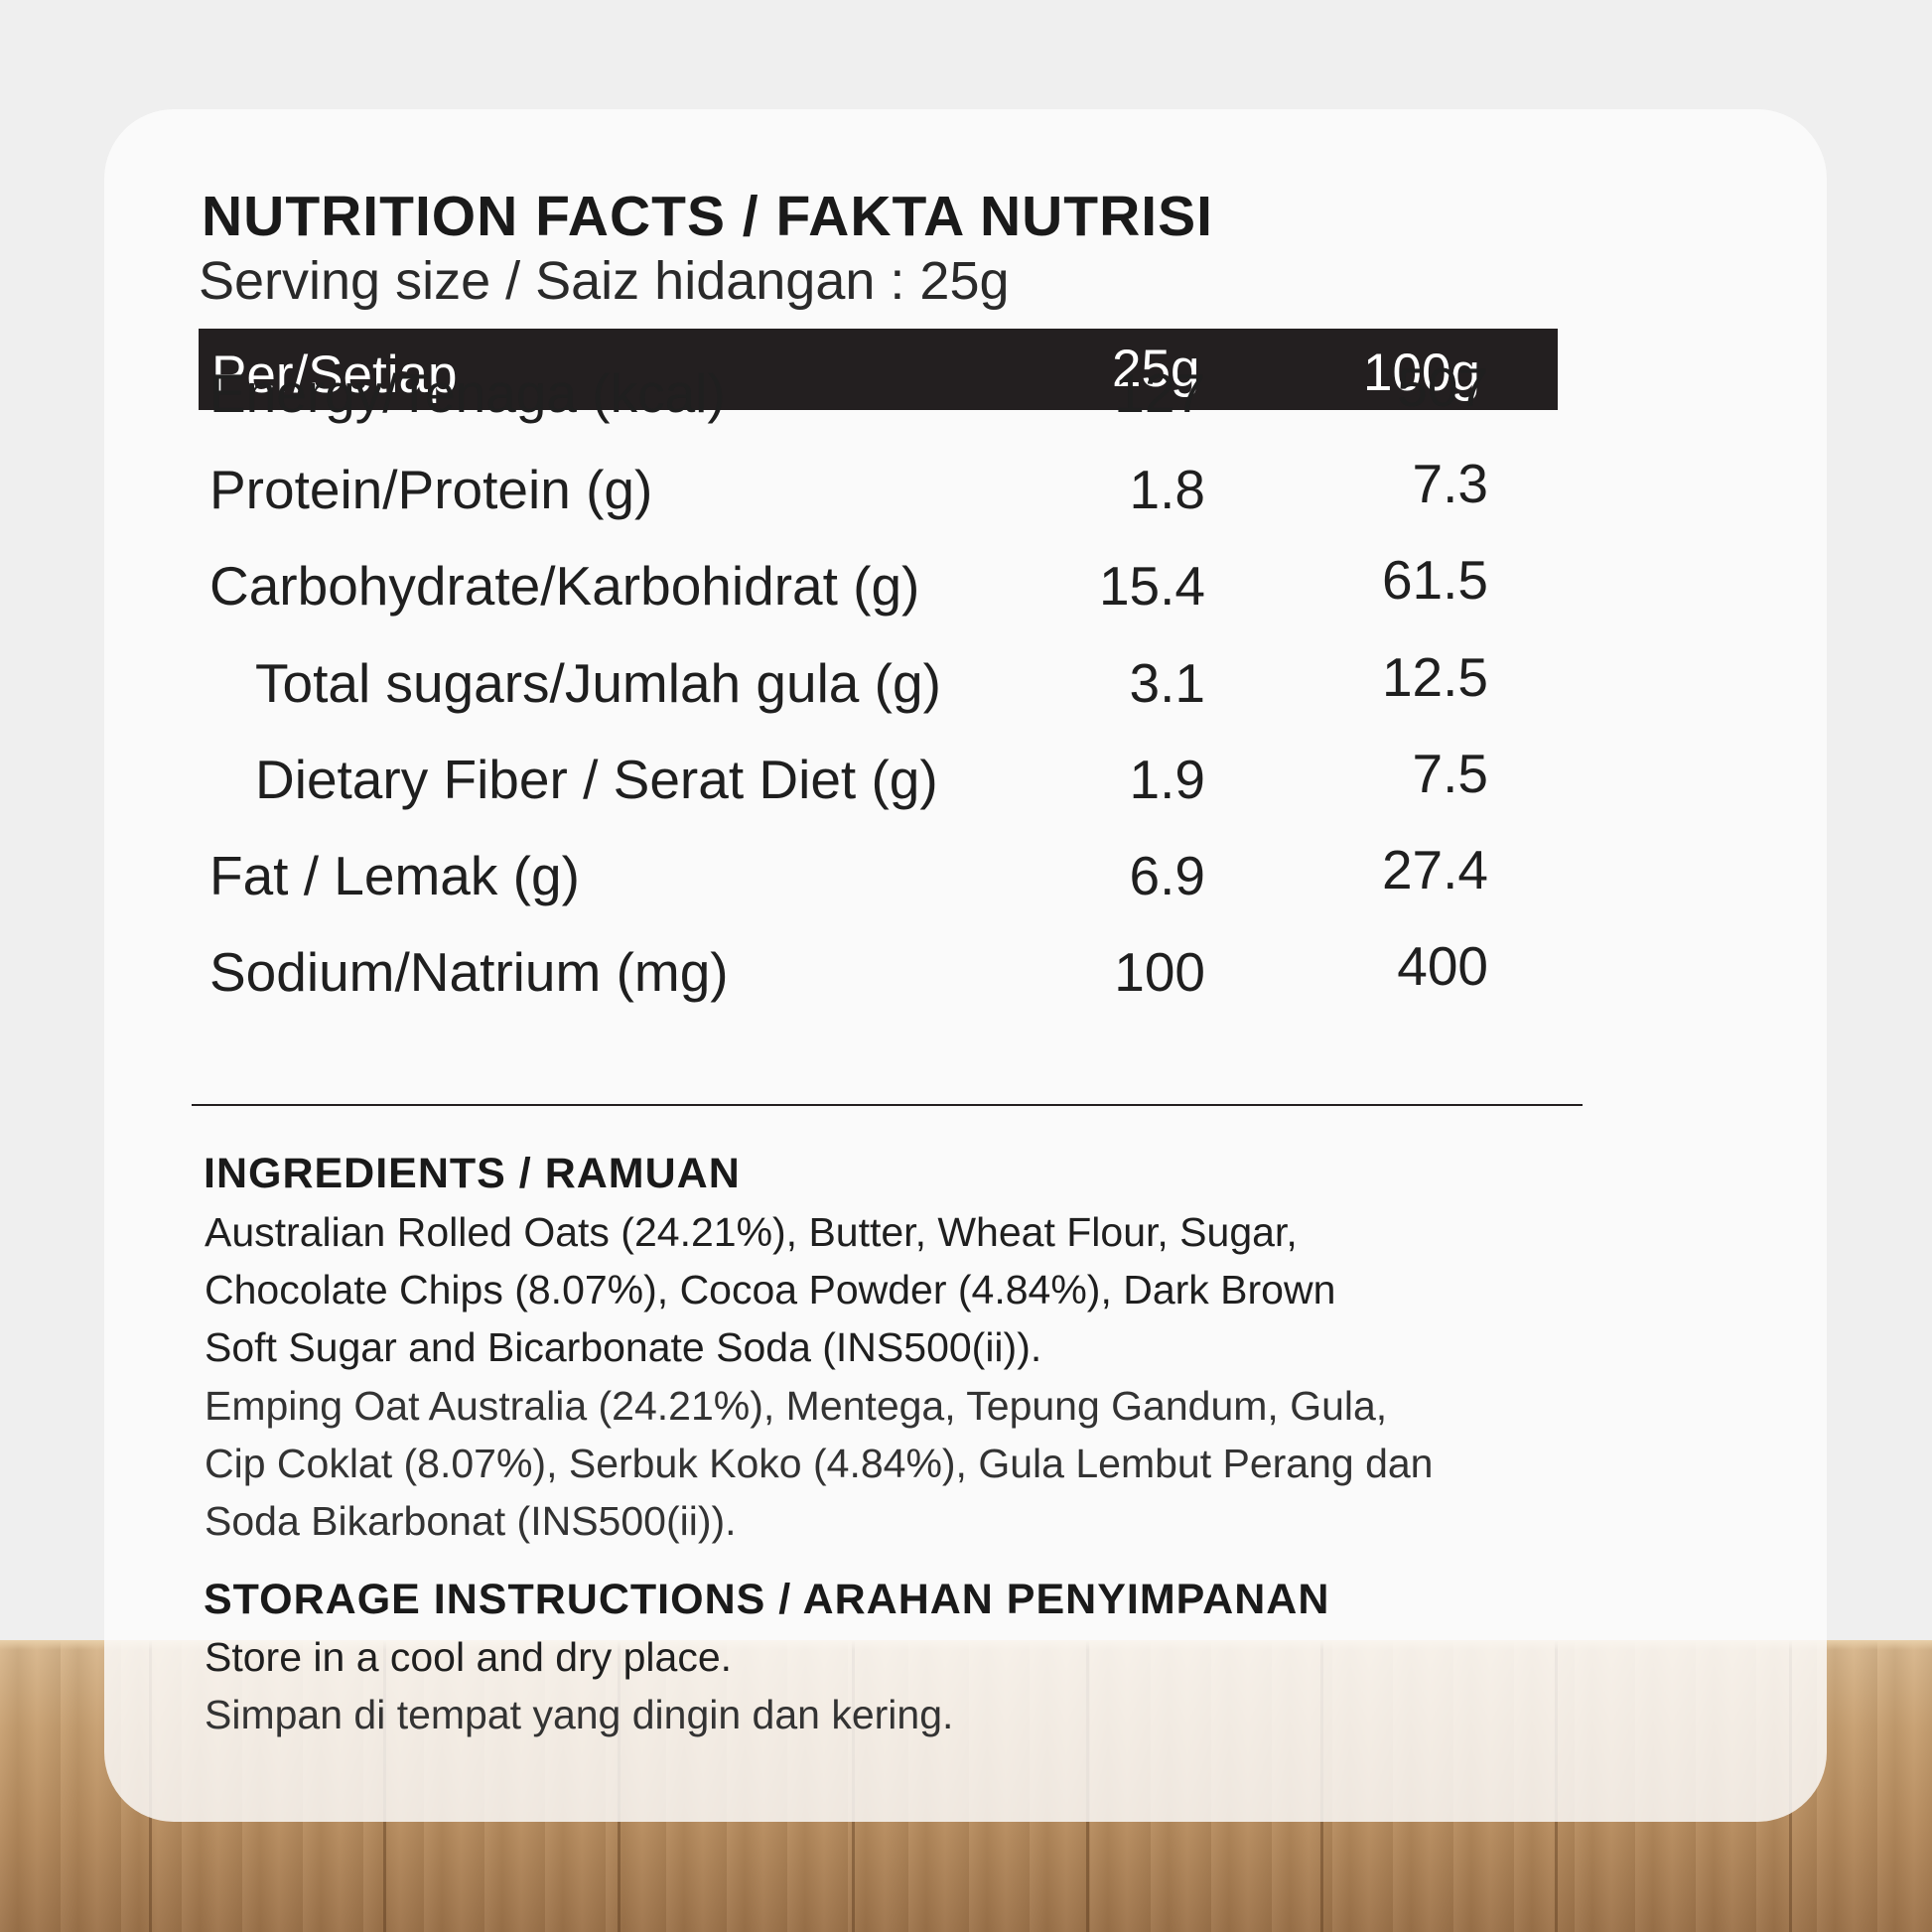 This screenshot has width=1932, height=1932. What do you see at coordinates (472, 1173) in the screenshot?
I see `ingredients-heading: INGREDIENTS / RAMUAN` at bounding box center [472, 1173].